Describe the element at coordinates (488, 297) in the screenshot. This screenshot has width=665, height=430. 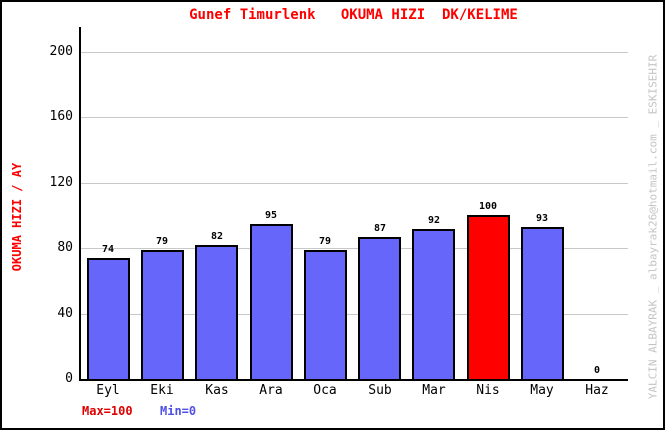
I see `bar-nis` at that location.